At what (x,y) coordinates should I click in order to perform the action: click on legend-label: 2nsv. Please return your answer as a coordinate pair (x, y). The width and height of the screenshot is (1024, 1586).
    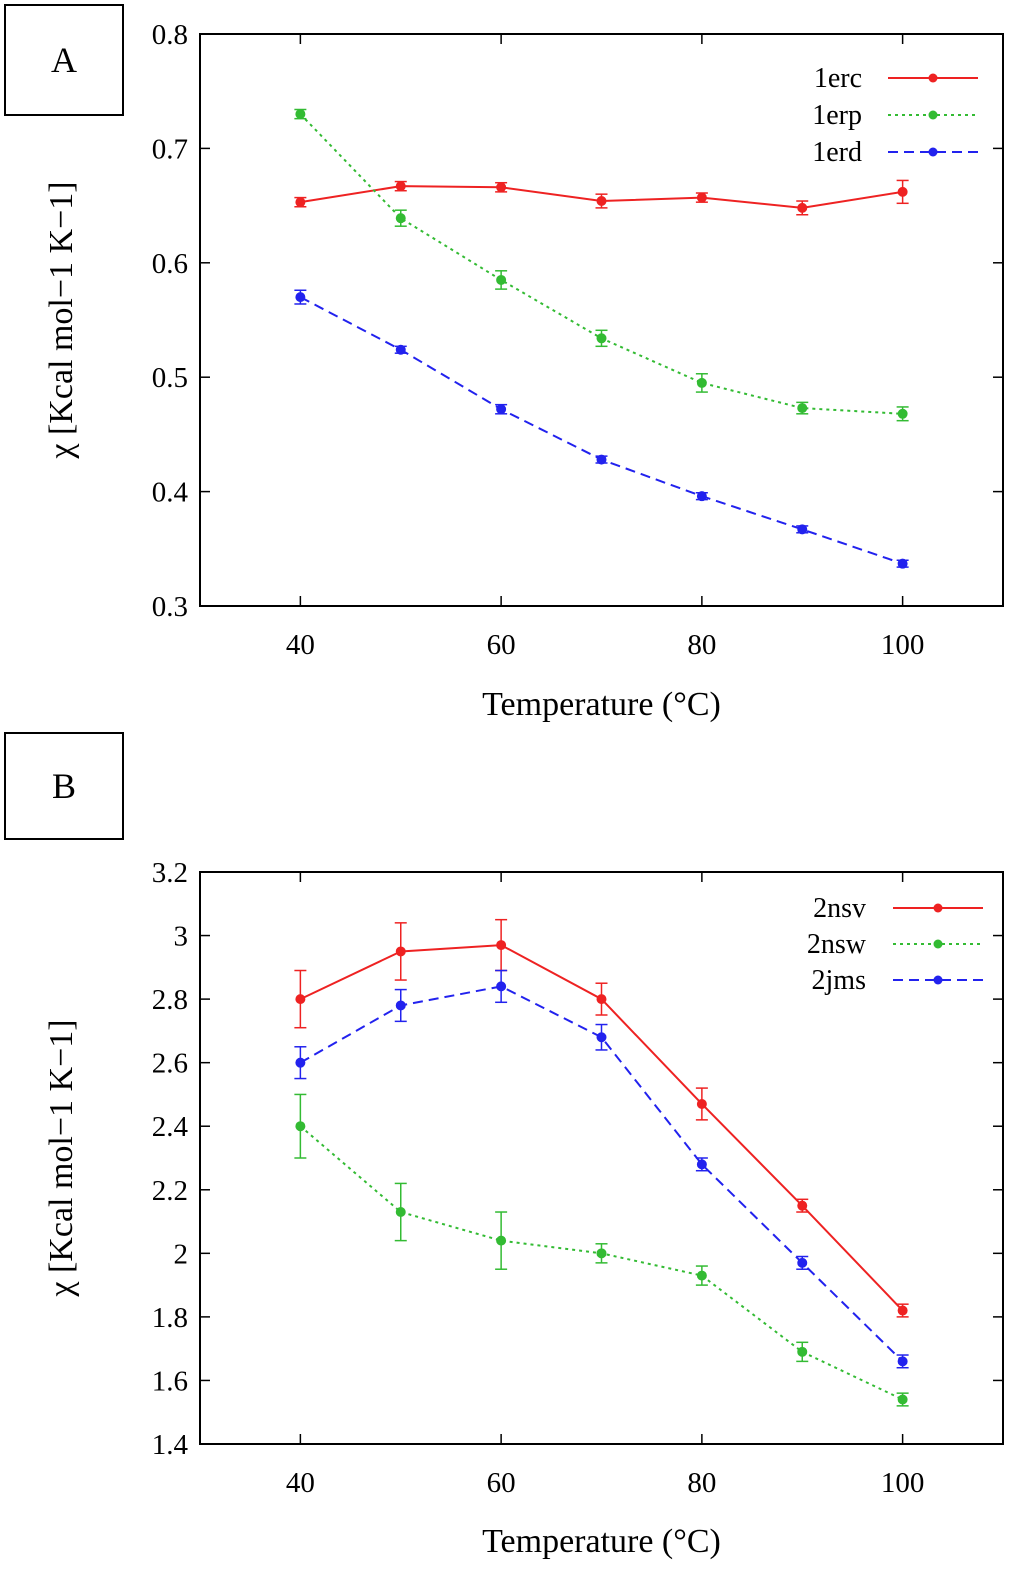
    Looking at the image, I should click on (839, 908).